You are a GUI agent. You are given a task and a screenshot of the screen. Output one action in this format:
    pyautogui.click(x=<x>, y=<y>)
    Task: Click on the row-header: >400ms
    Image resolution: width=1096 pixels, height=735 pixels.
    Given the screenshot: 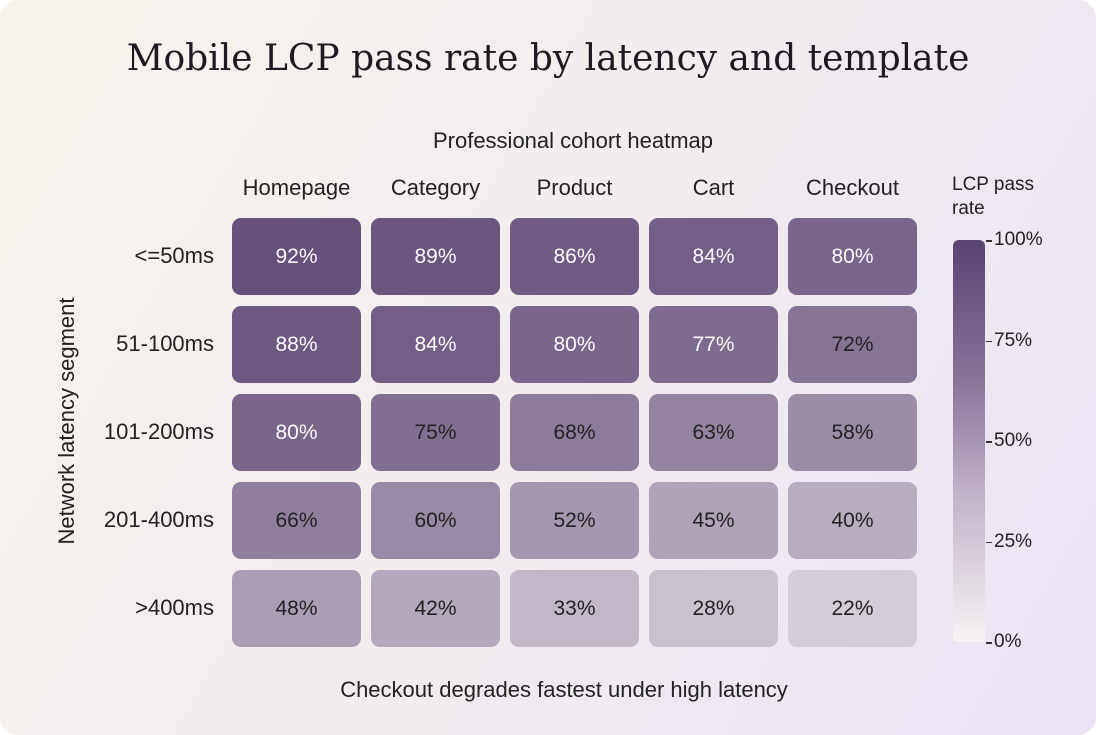 What is the action you would take?
    pyautogui.click(x=174, y=607)
    